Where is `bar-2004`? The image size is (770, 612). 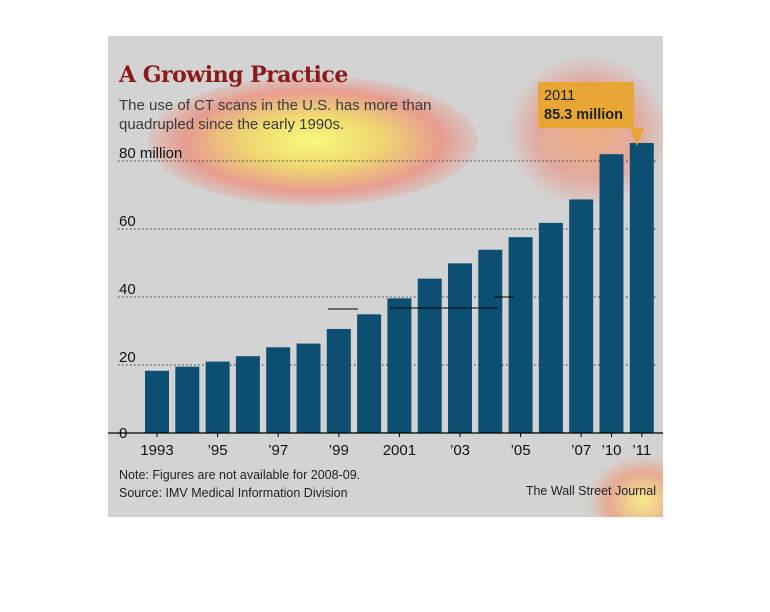
bar-2004 is located at coordinates (490, 341).